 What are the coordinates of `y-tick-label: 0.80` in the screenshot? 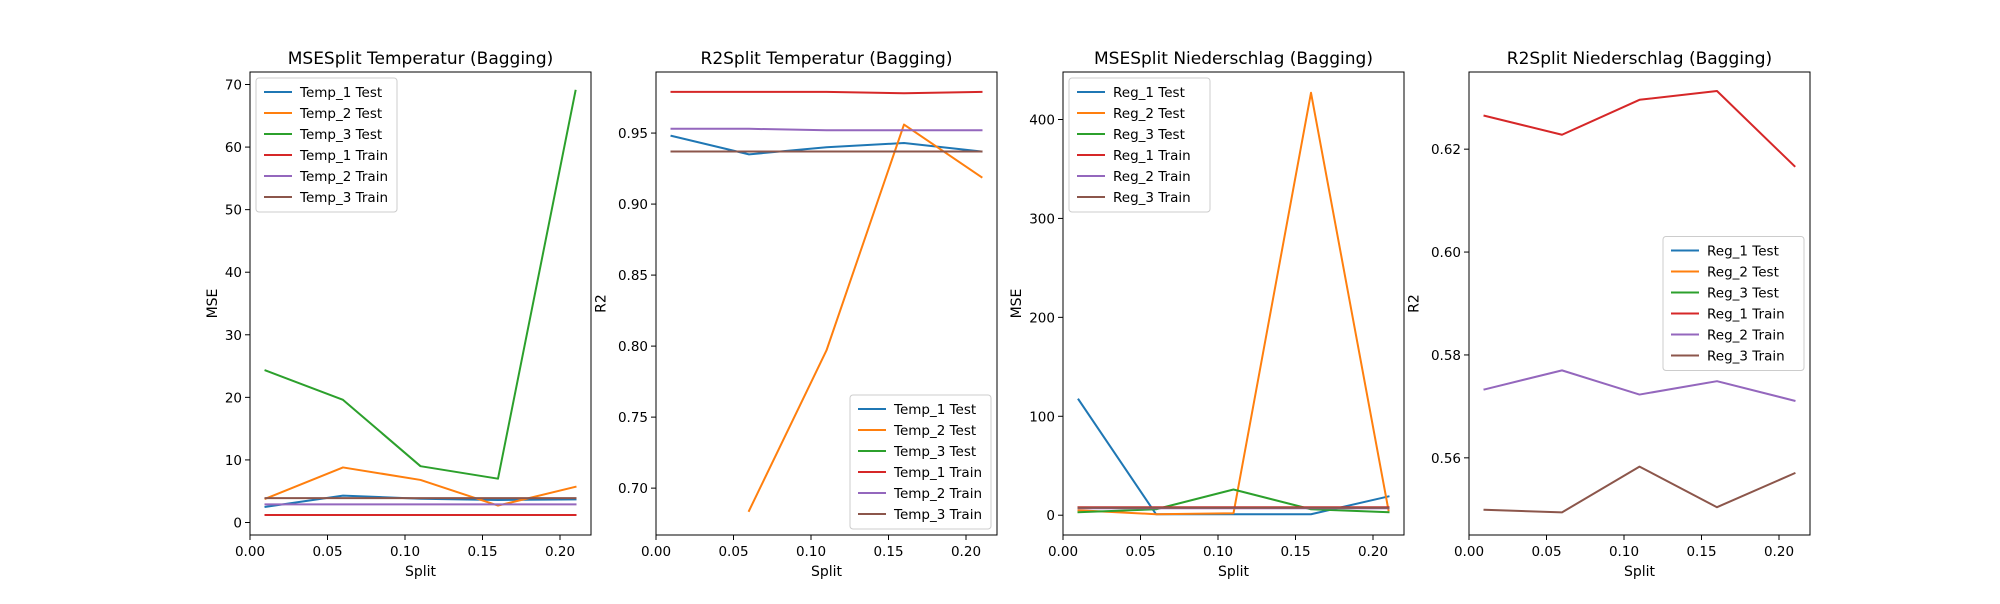 It's located at (633, 347).